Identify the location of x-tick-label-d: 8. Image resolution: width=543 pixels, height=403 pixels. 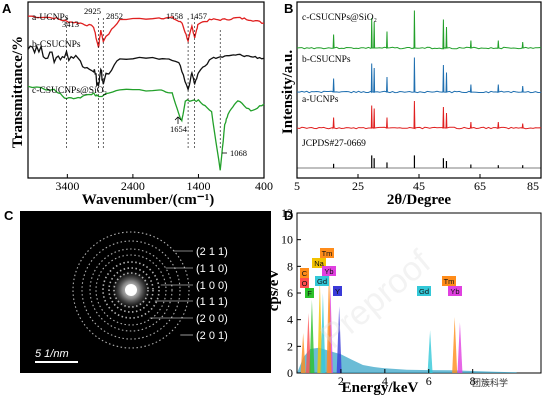
(473, 381).